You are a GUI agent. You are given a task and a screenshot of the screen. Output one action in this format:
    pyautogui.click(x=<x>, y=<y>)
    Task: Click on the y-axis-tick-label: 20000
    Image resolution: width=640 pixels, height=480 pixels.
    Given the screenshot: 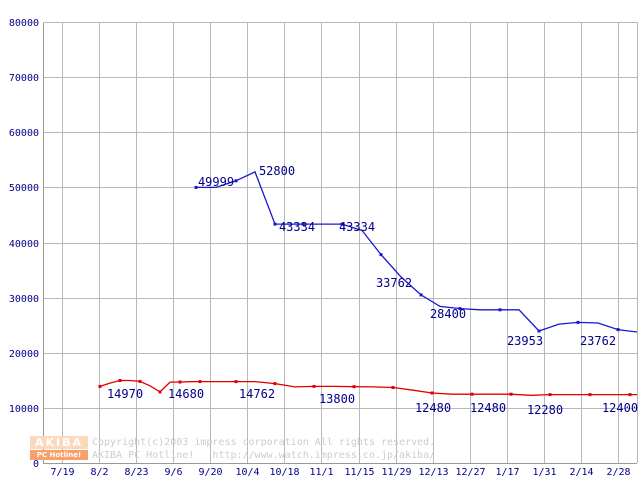 What is the action you would take?
    pyautogui.click(x=24, y=354)
    